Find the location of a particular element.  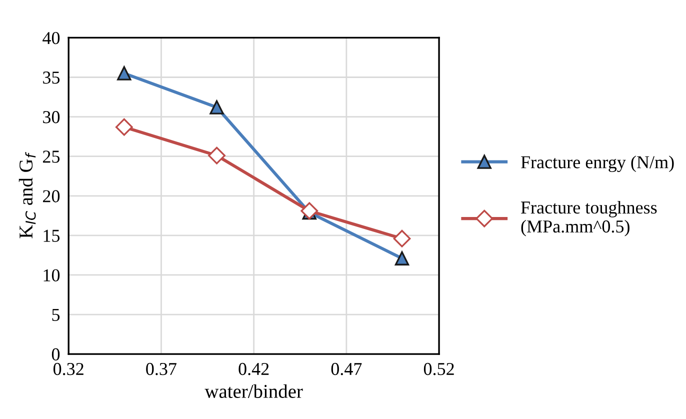

y-tick-label: 0 is located at coordinates (56, 354).